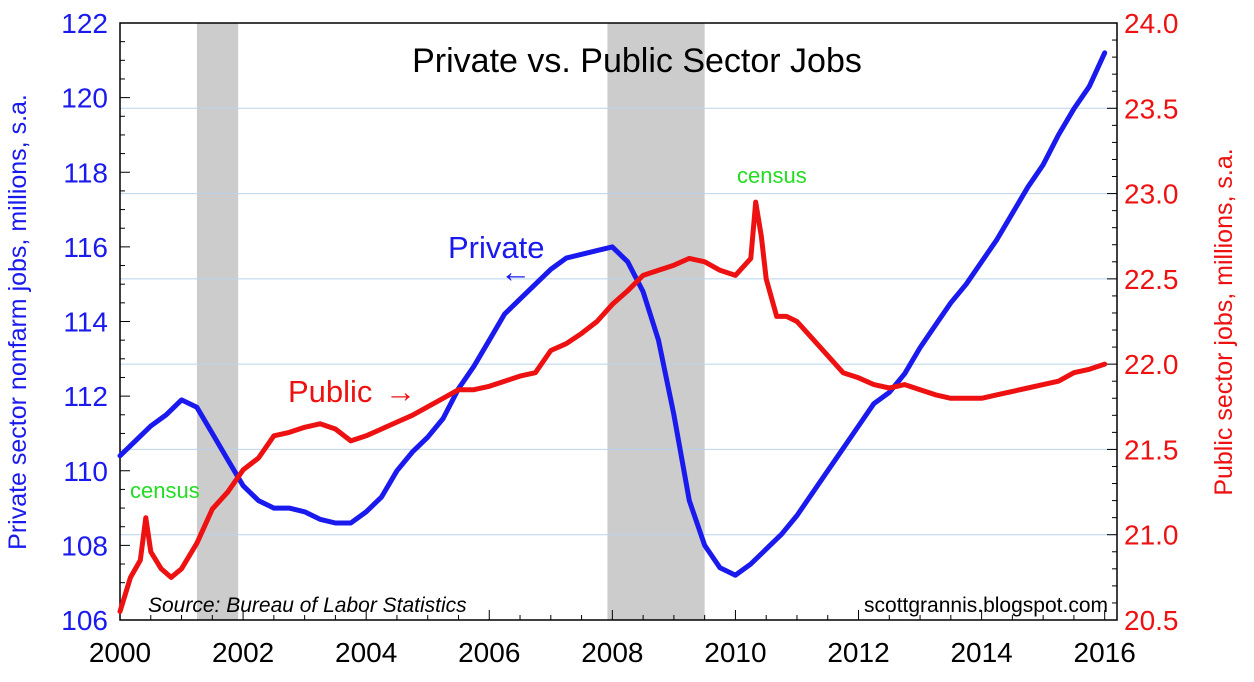 The image size is (1254, 682). What do you see at coordinates (986, 605) in the screenshot?
I see `blog-credit: scottgrannis.blogspot.com` at bounding box center [986, 605].